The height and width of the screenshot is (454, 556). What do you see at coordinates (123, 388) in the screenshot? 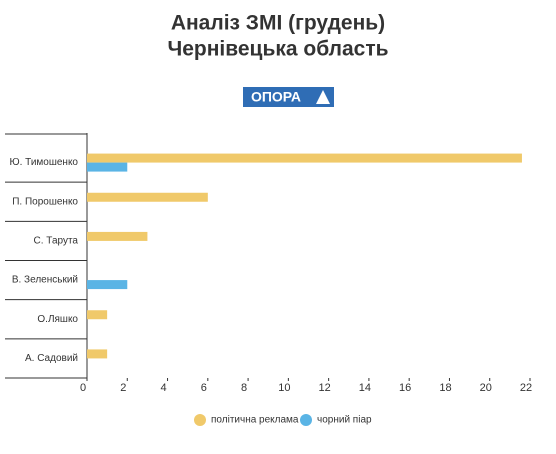
I see `x-tick-label: 2` at bounding box center [123, 388].